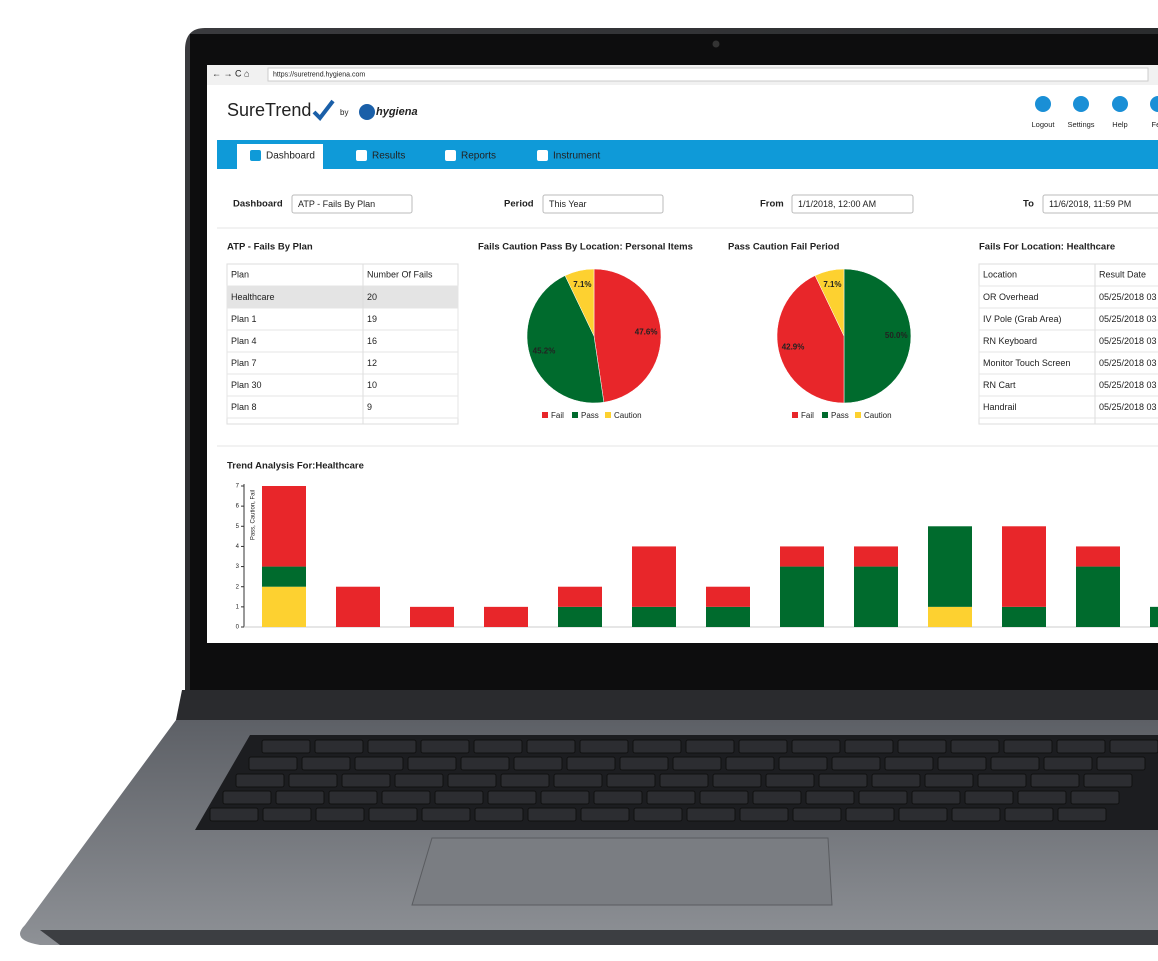 The width and height of the screenshot is (1158, 961). What do you see at coordinates (590, 415) in the screenshot?
I see `legend-label: Pass` at bounding box center [590, 415].